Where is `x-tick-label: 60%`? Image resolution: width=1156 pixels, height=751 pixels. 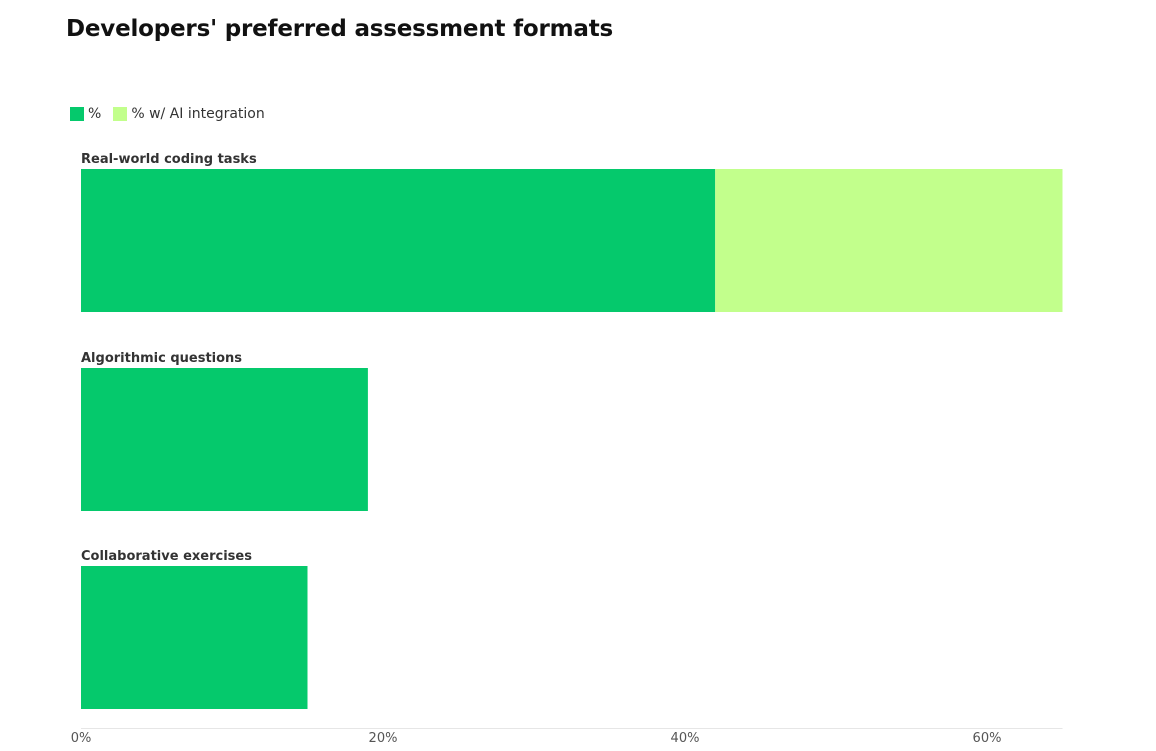
x-tick-label: 60% is located at coordinates (987, 738).